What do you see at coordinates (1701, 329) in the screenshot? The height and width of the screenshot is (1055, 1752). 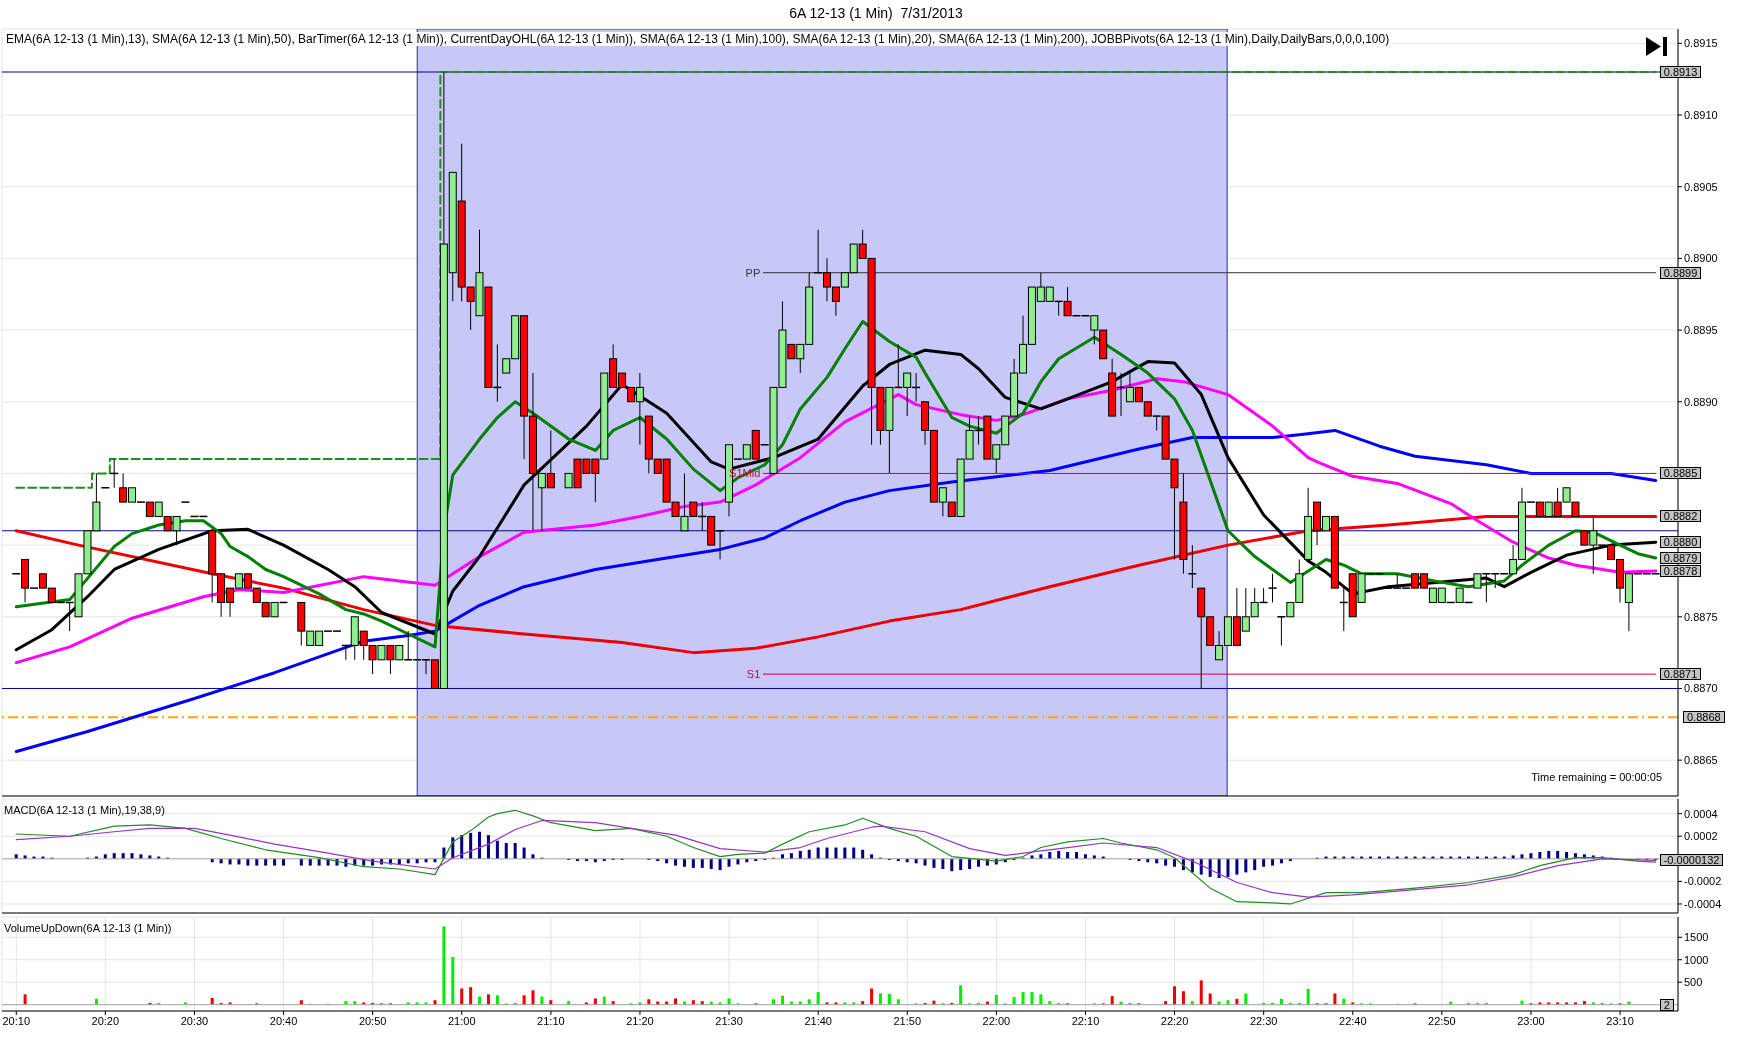 I see `y-tick-label: 0.8895` at bounding box center [1701, 329].